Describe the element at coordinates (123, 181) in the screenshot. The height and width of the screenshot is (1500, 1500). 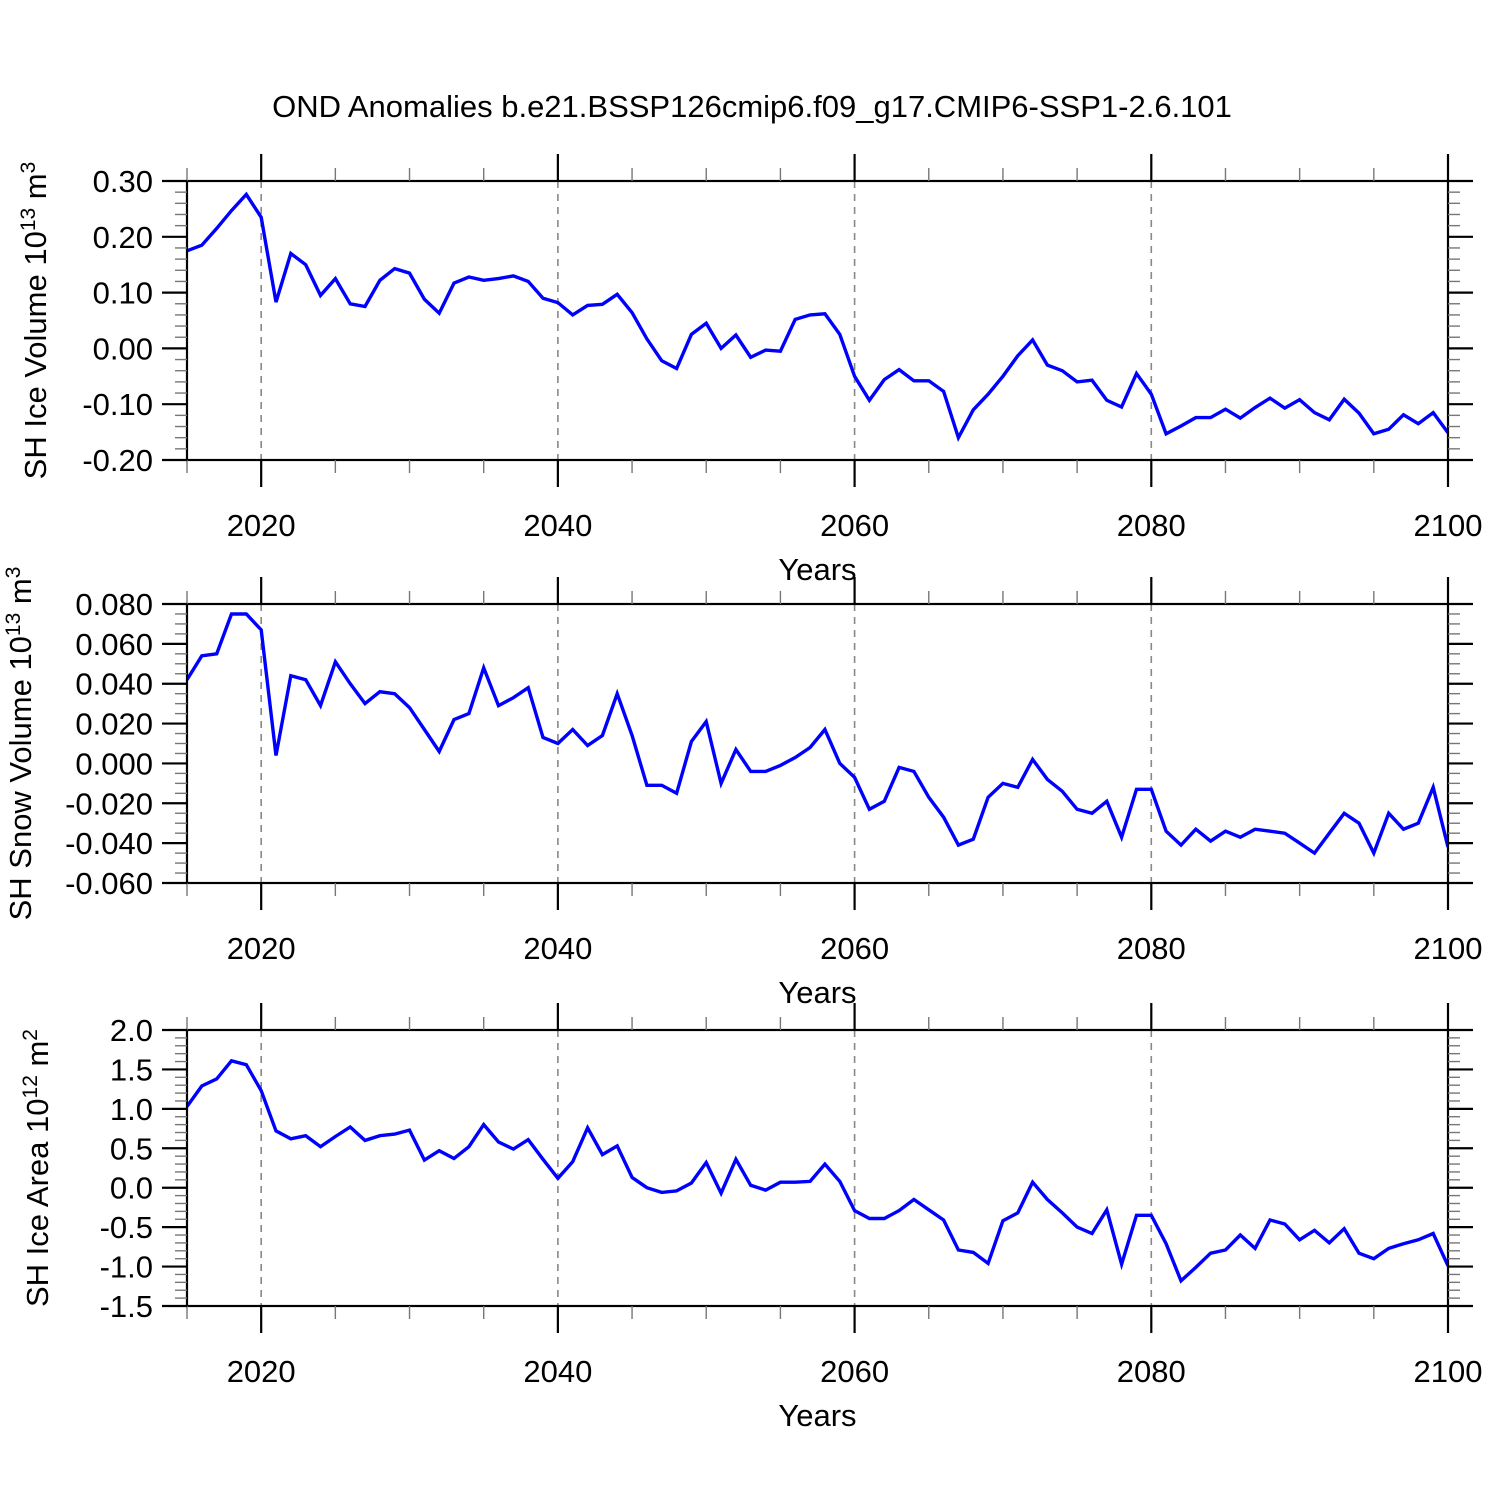
I see `y-tick-label-sh-ice-volume-0.30: 0.30` at that location.